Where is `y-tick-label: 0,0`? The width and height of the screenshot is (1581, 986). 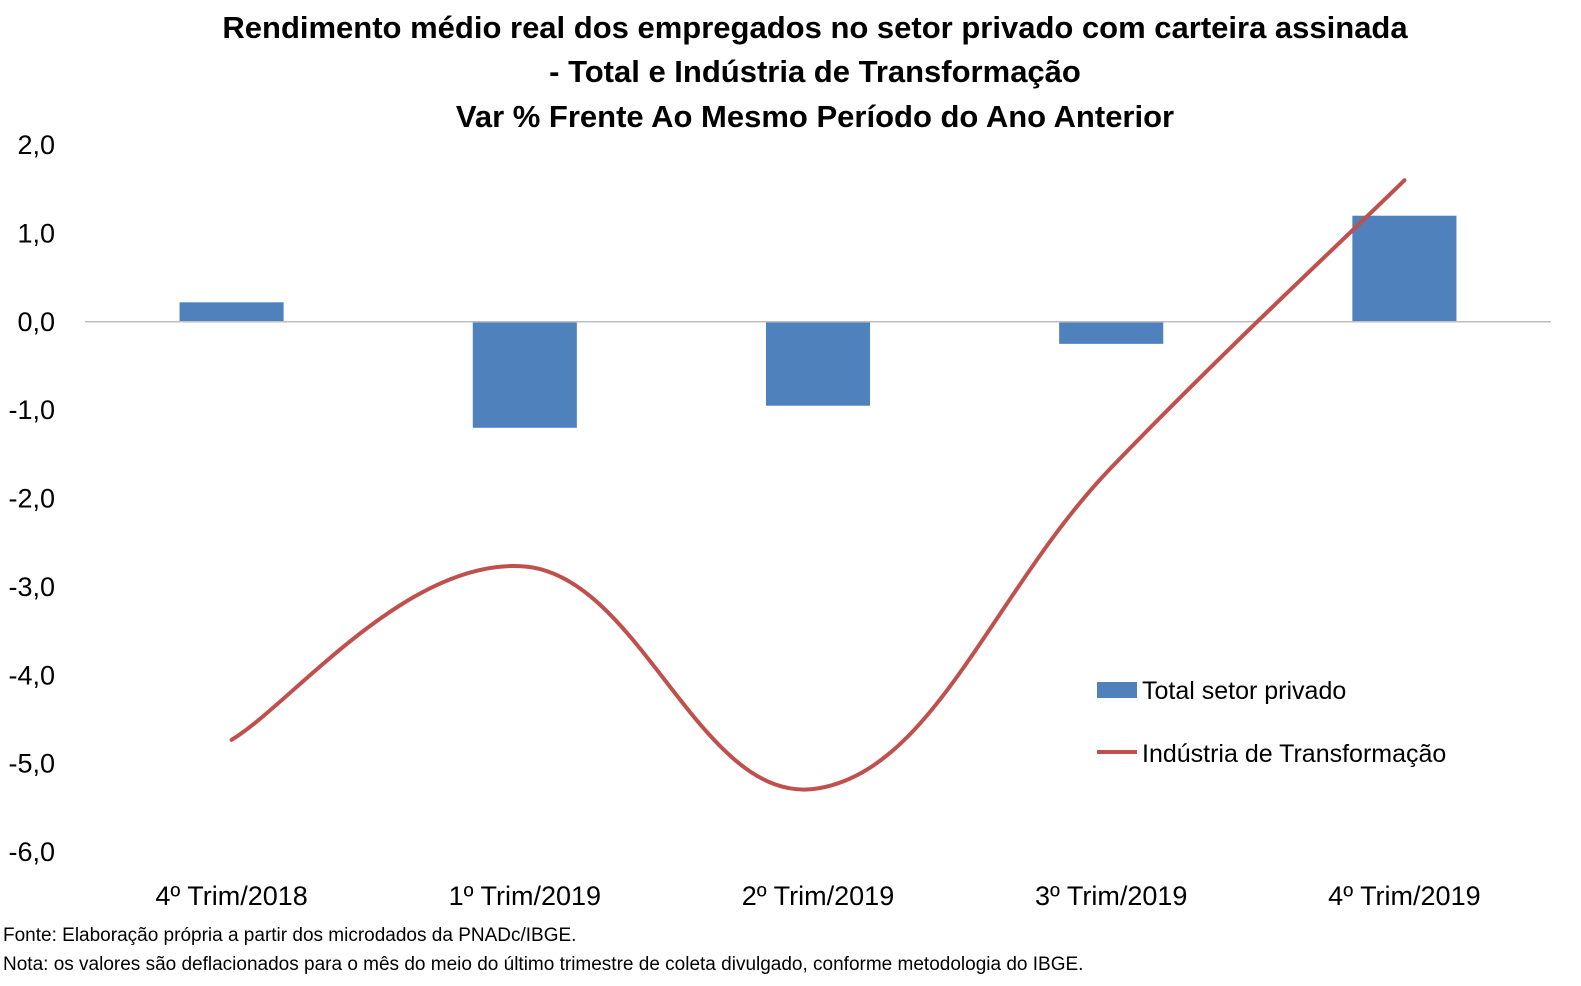 y-tick-label: 0,0 is located at coordinates (36, 322).